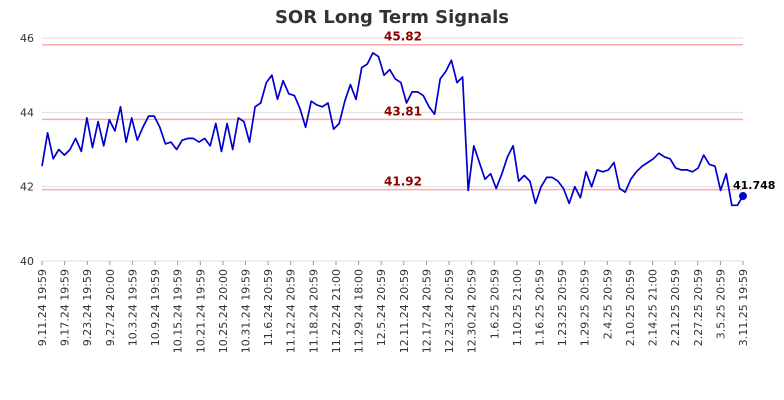 This screenshot has height=400, width=784. What do you see at coordinates (743, 307) in the screenshot?
I see `x-tick-label: 3.11.25 19:59` at bounding box center [743, 307].